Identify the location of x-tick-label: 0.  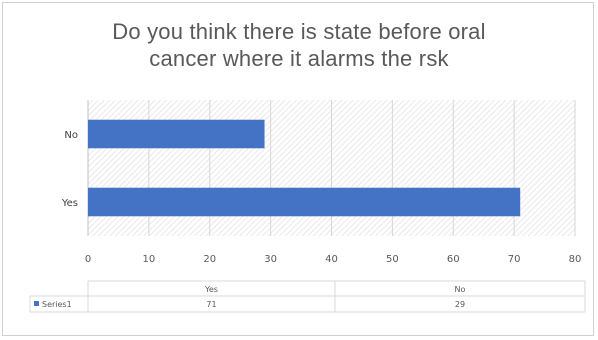
(88, 259).